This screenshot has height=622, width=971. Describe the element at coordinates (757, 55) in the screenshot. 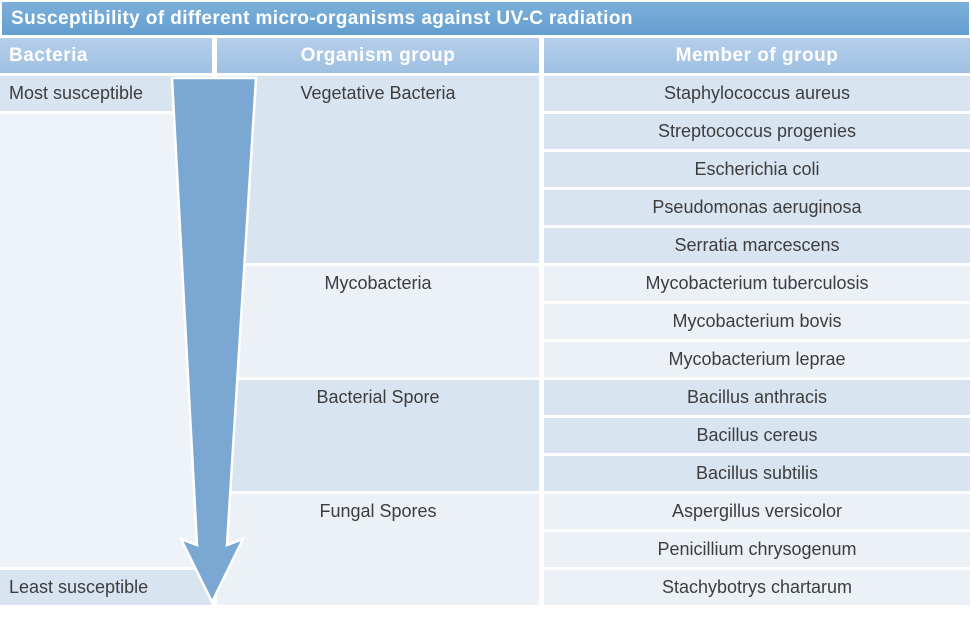

I see `column-header-member: Member of group` at that location.